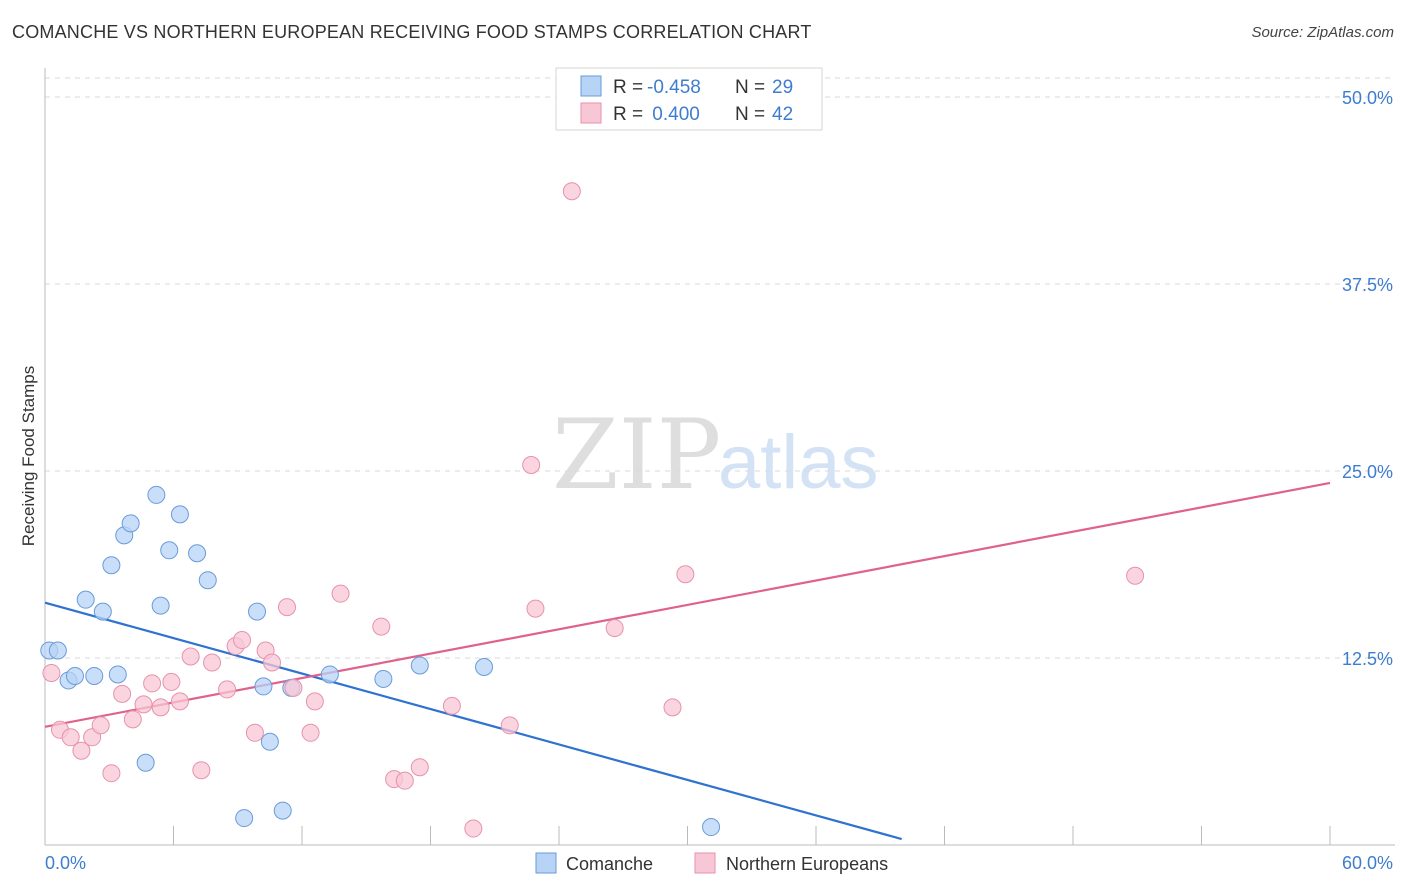  I want to click on source-credit: Source: ZipAtlas.com, so click(1322, 32).